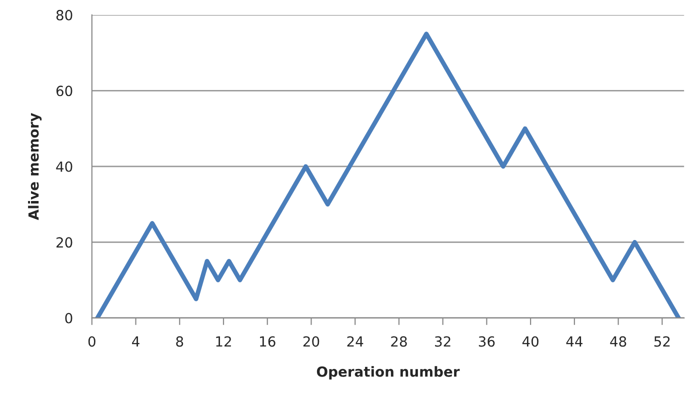 The image size is (691, 404). Describe the element at coordinates (618, 341) in the screenshot. I see `x-tick-label: 48` at that location.